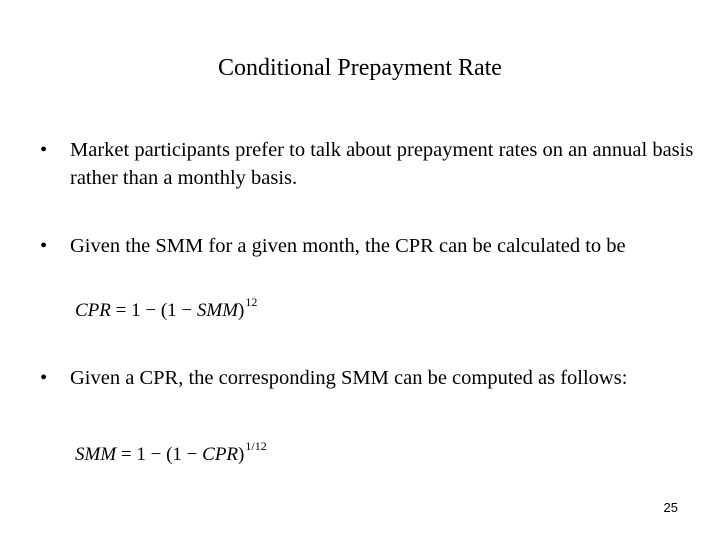 This screenshot has width=720, height=540. Describe the element at coordinates (220, 454) in the screenshot. I see `formula-variable: CPR` at that location.